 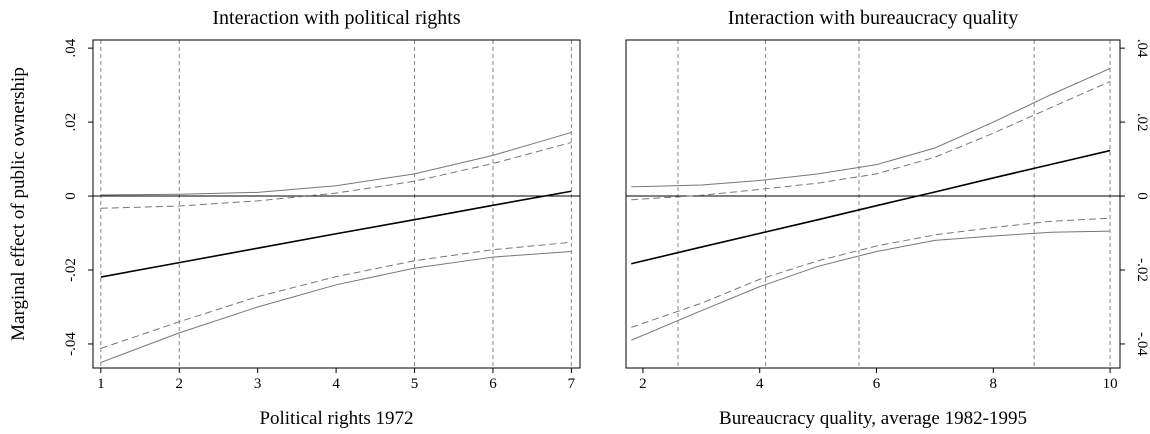 I want to click on x-tick-label: 7, so click(x=572, y=384).